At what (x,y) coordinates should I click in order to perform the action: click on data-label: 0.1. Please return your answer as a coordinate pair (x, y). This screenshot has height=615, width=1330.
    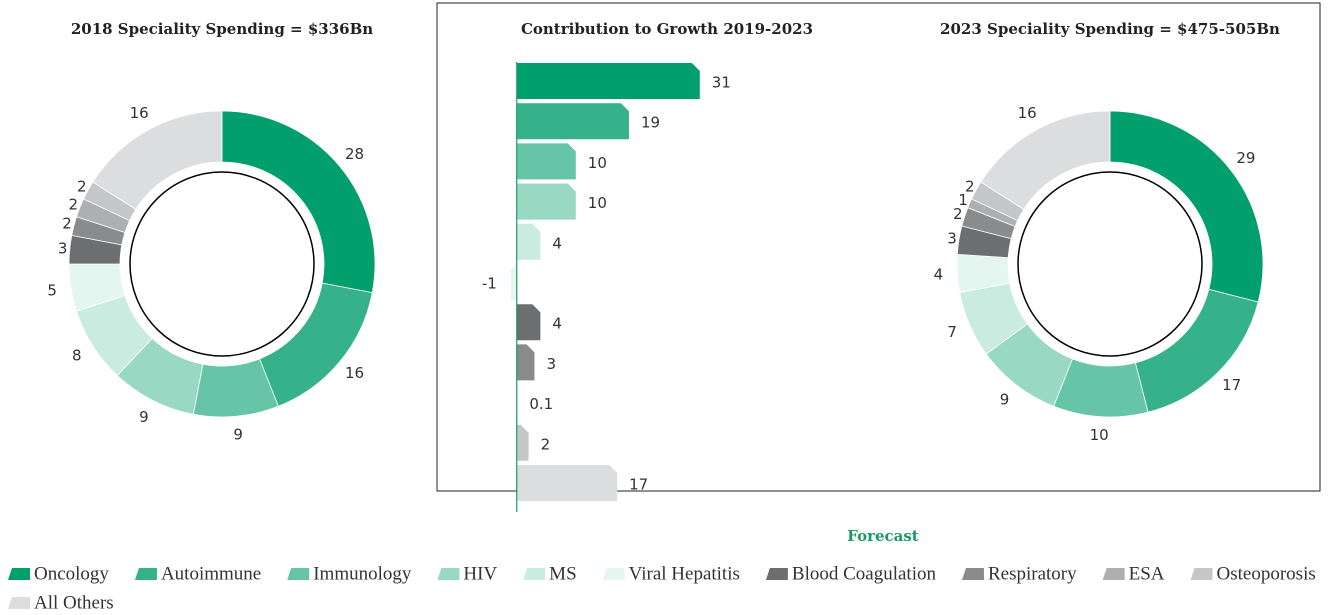
    Looking at the image, I should click on (541, 404).